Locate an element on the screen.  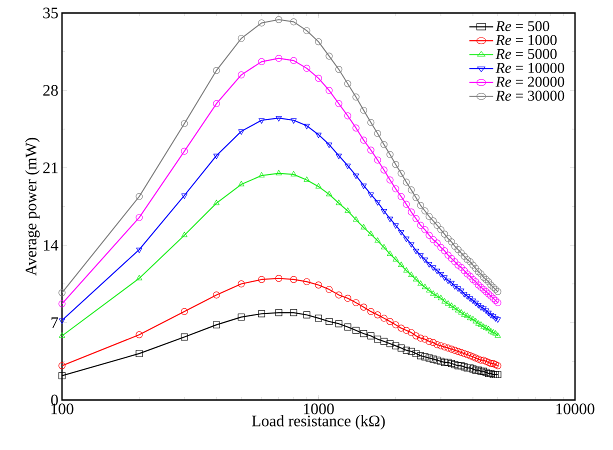
y-tick-label: 21 is located at coordinates (50, 168).